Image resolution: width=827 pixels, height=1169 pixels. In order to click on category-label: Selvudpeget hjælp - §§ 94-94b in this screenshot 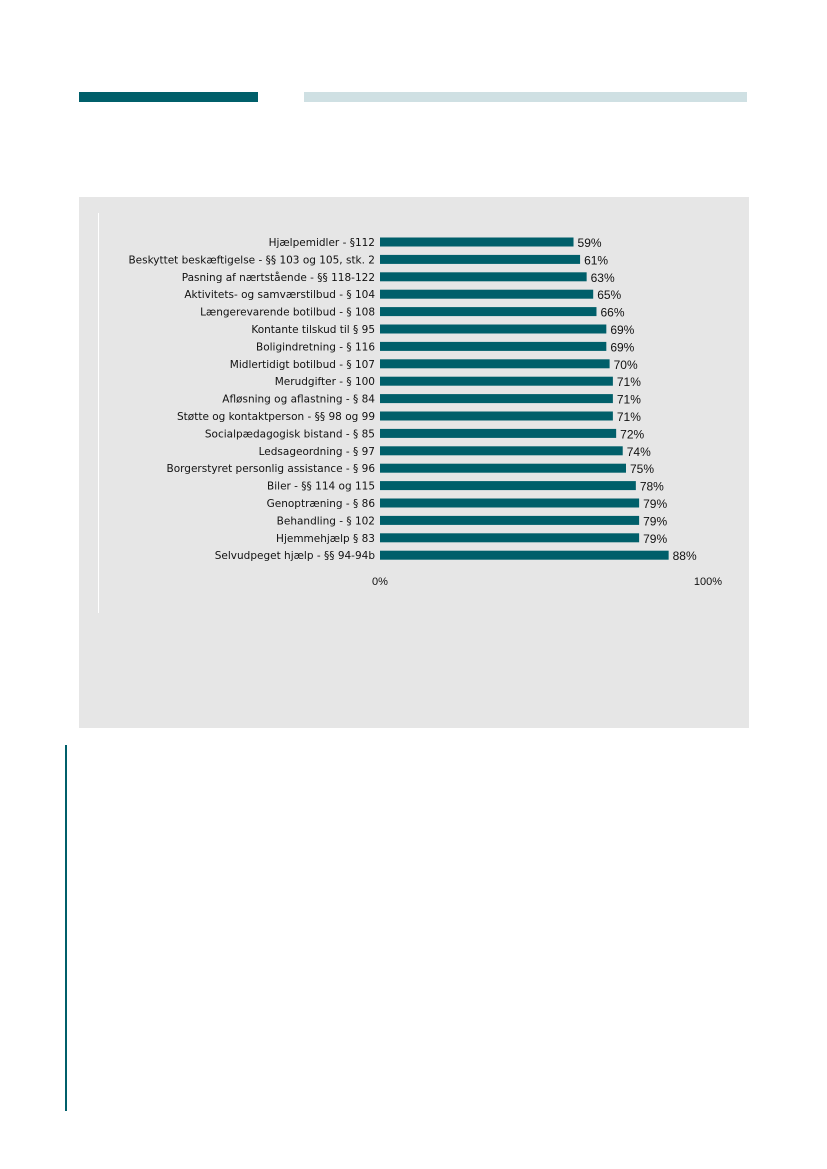, I will do `click(295, 556)`.